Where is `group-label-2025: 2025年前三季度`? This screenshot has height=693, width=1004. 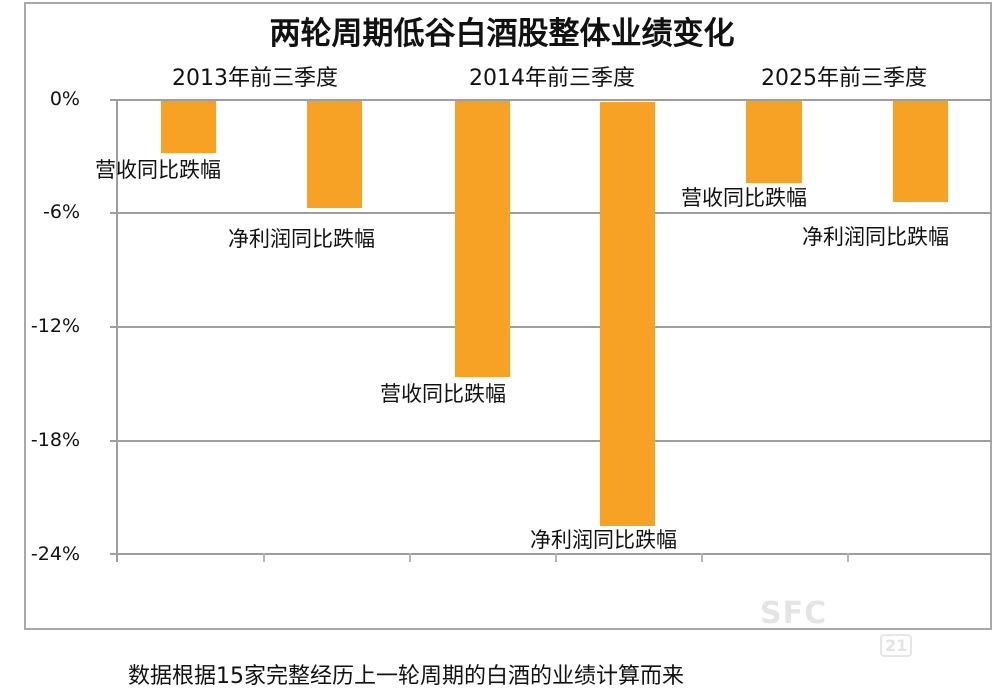
group-label-2025: 2025年前三季度 is located at coordinates (844, 78).